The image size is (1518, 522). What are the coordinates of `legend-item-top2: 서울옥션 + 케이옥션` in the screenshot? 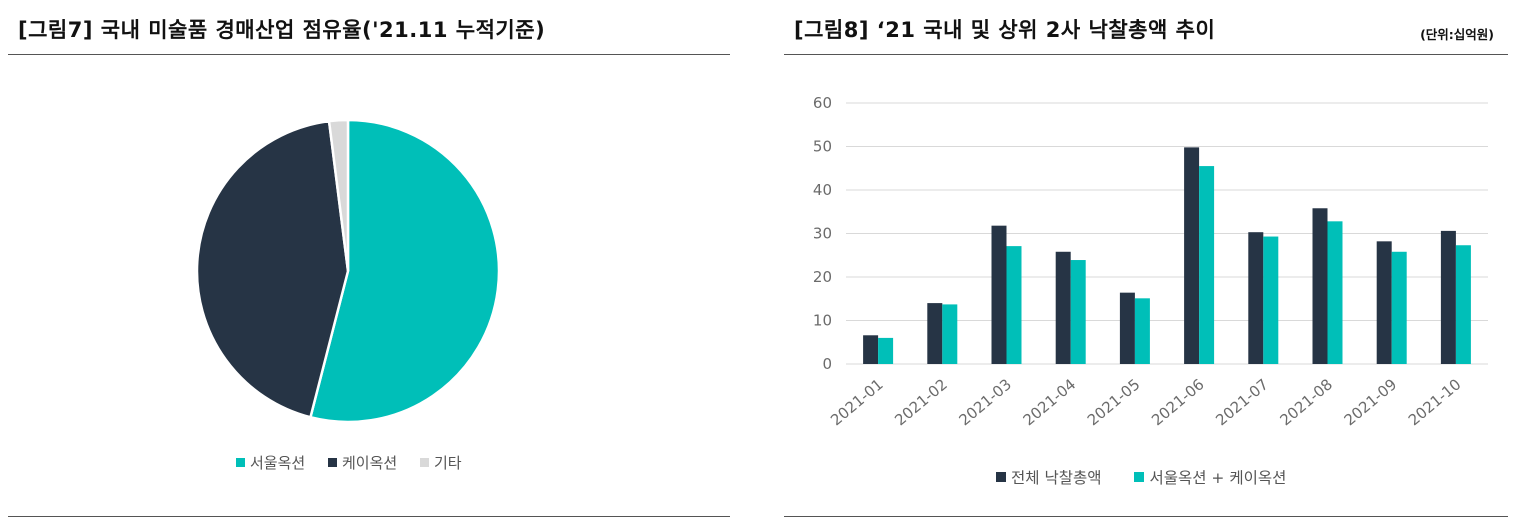 It's located at (1210, 477).